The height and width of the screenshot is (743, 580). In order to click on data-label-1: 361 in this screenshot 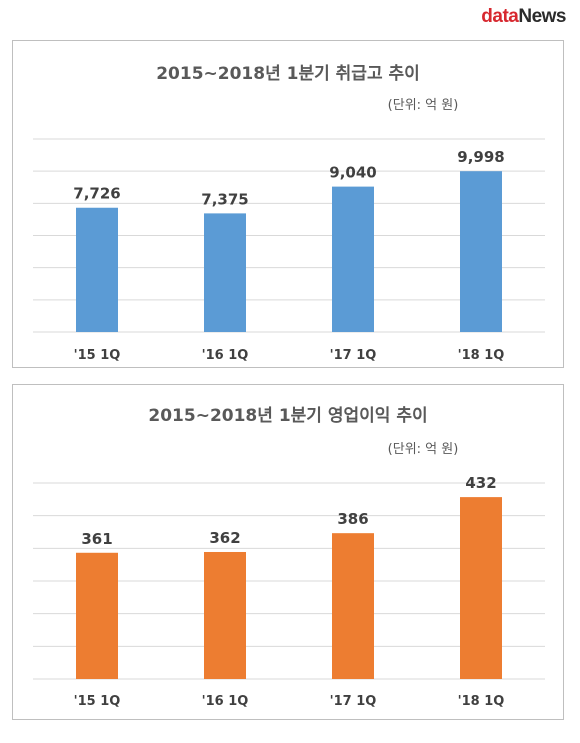, I will do `click(96, 539)`.